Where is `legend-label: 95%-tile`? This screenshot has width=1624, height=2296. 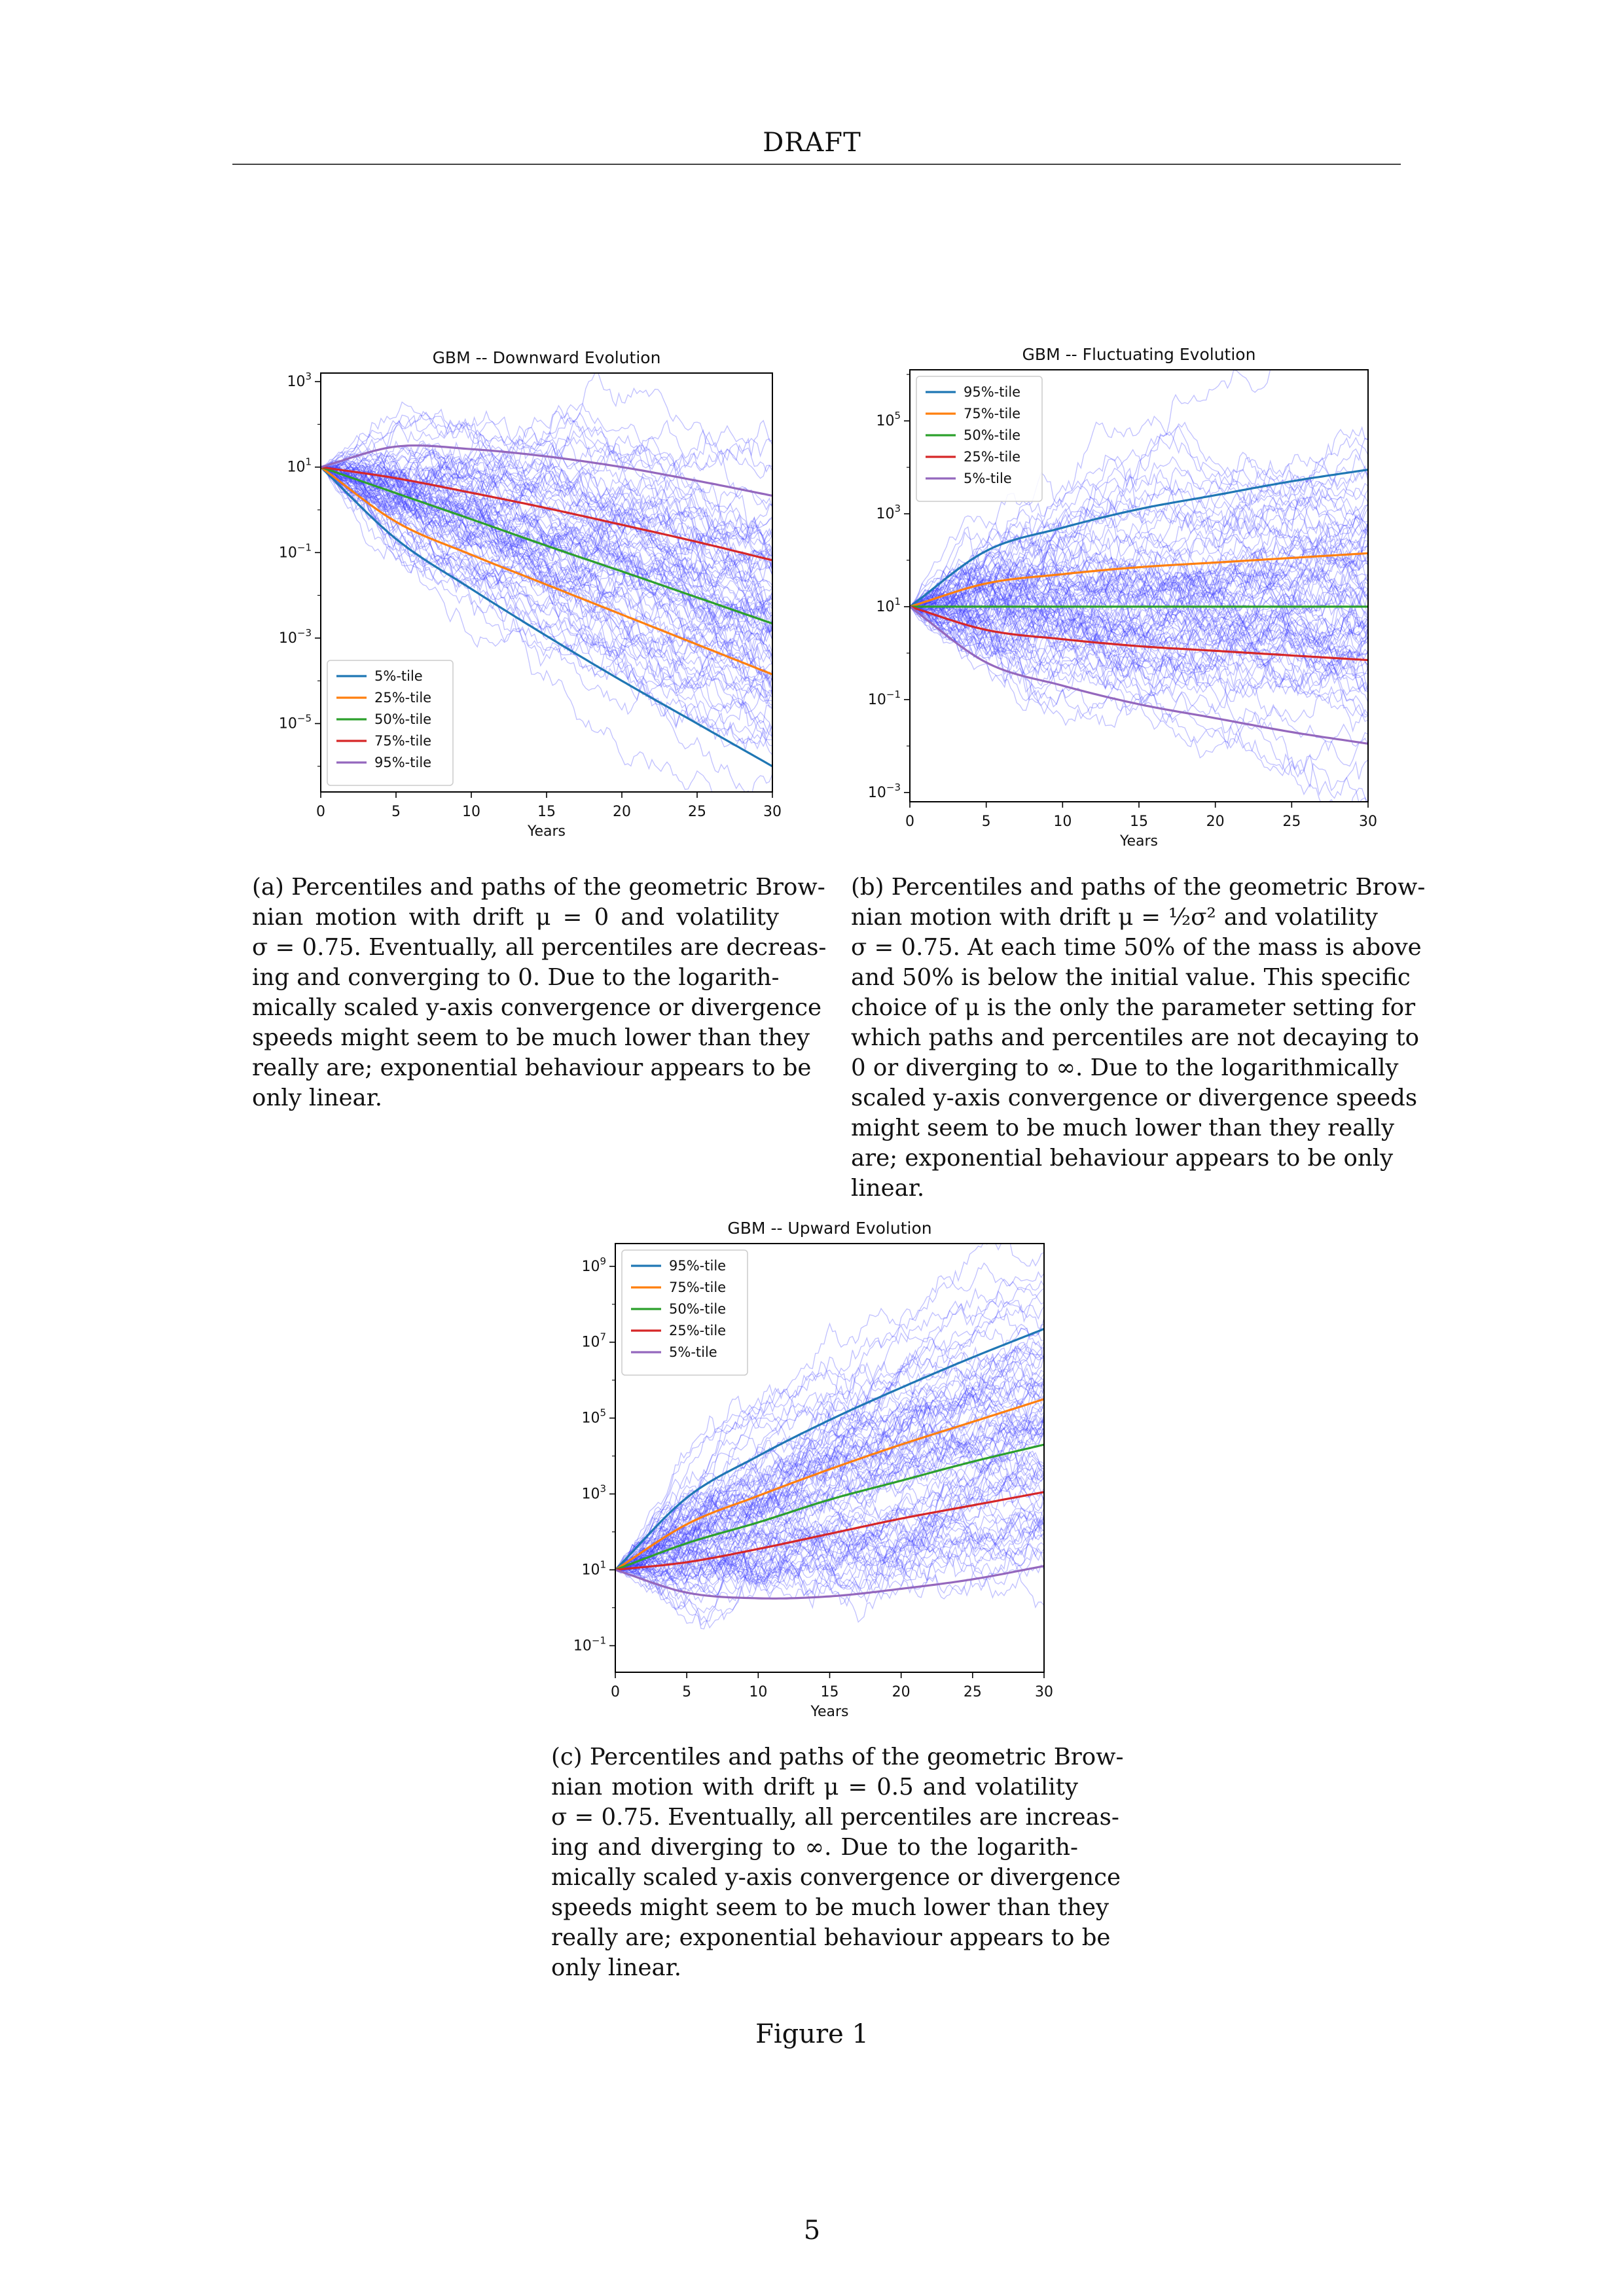 legend-label: 95%-tile is located at coordinates (697, 1266).